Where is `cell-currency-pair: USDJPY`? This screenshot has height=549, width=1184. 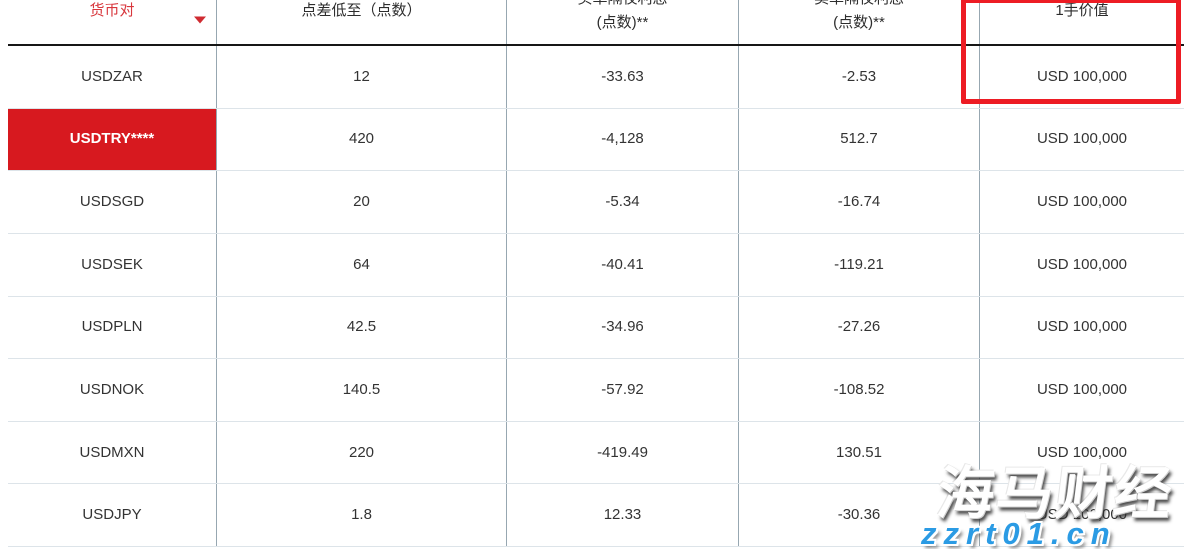 cell-currency-pair: USDJPY is located at coordinates (112, 515).